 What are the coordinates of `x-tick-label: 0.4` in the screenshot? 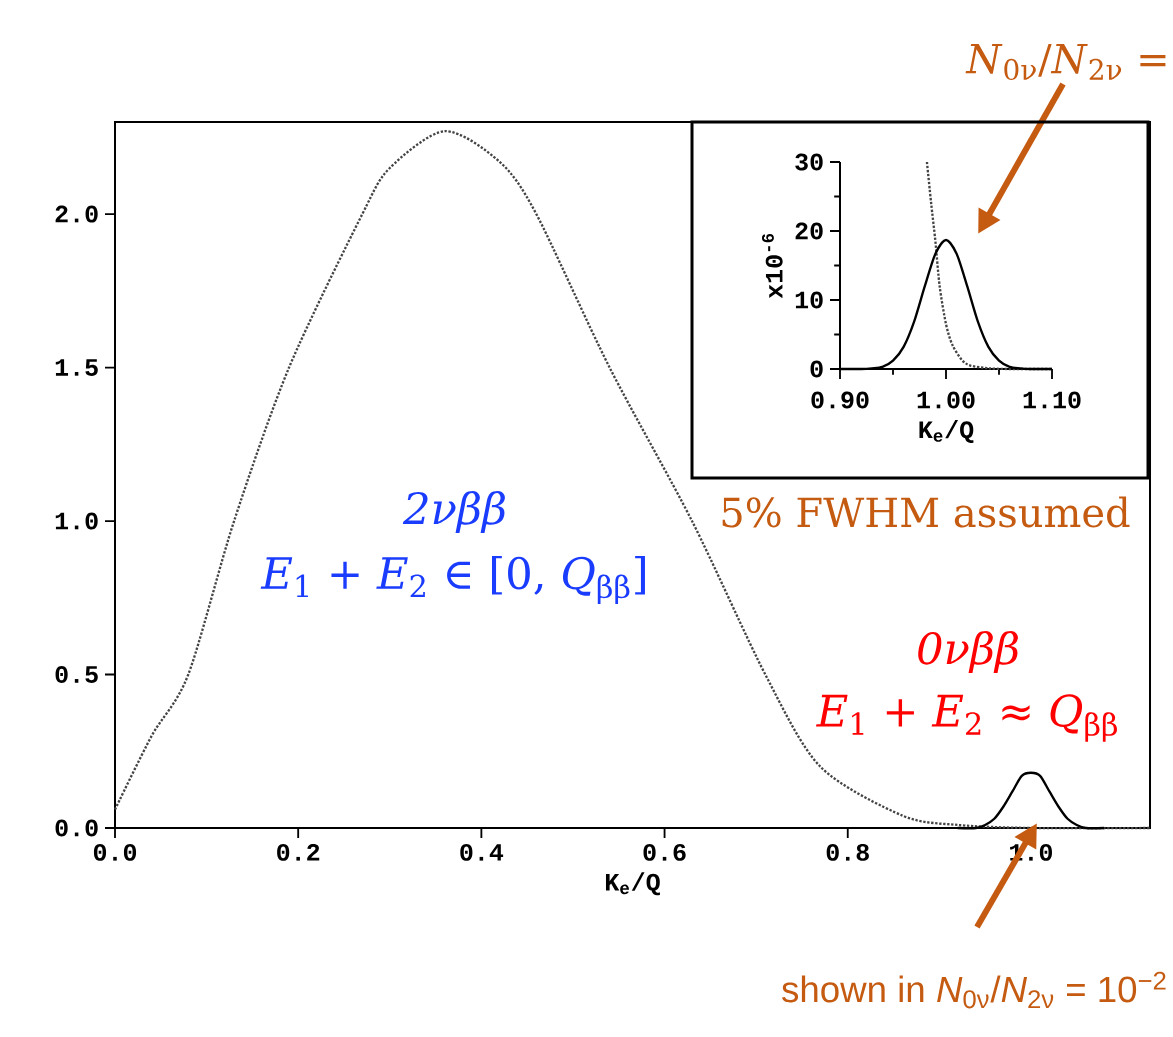 It's located at (482, 852).